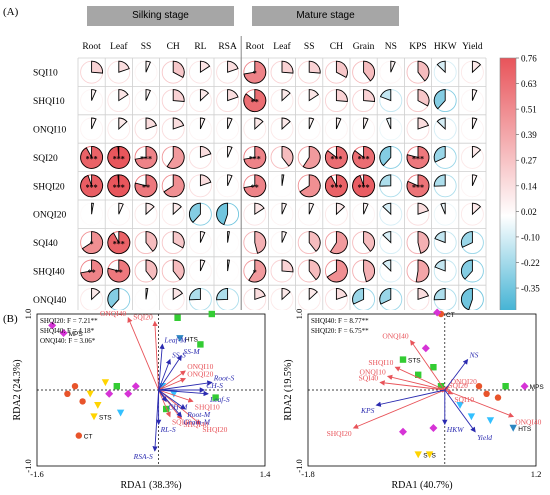 This screenshot has height=495, width=550. What do you see at coordinates (146, 47) in the screenshot?
I see `column-header: SS` at bounding box center [146, 47].